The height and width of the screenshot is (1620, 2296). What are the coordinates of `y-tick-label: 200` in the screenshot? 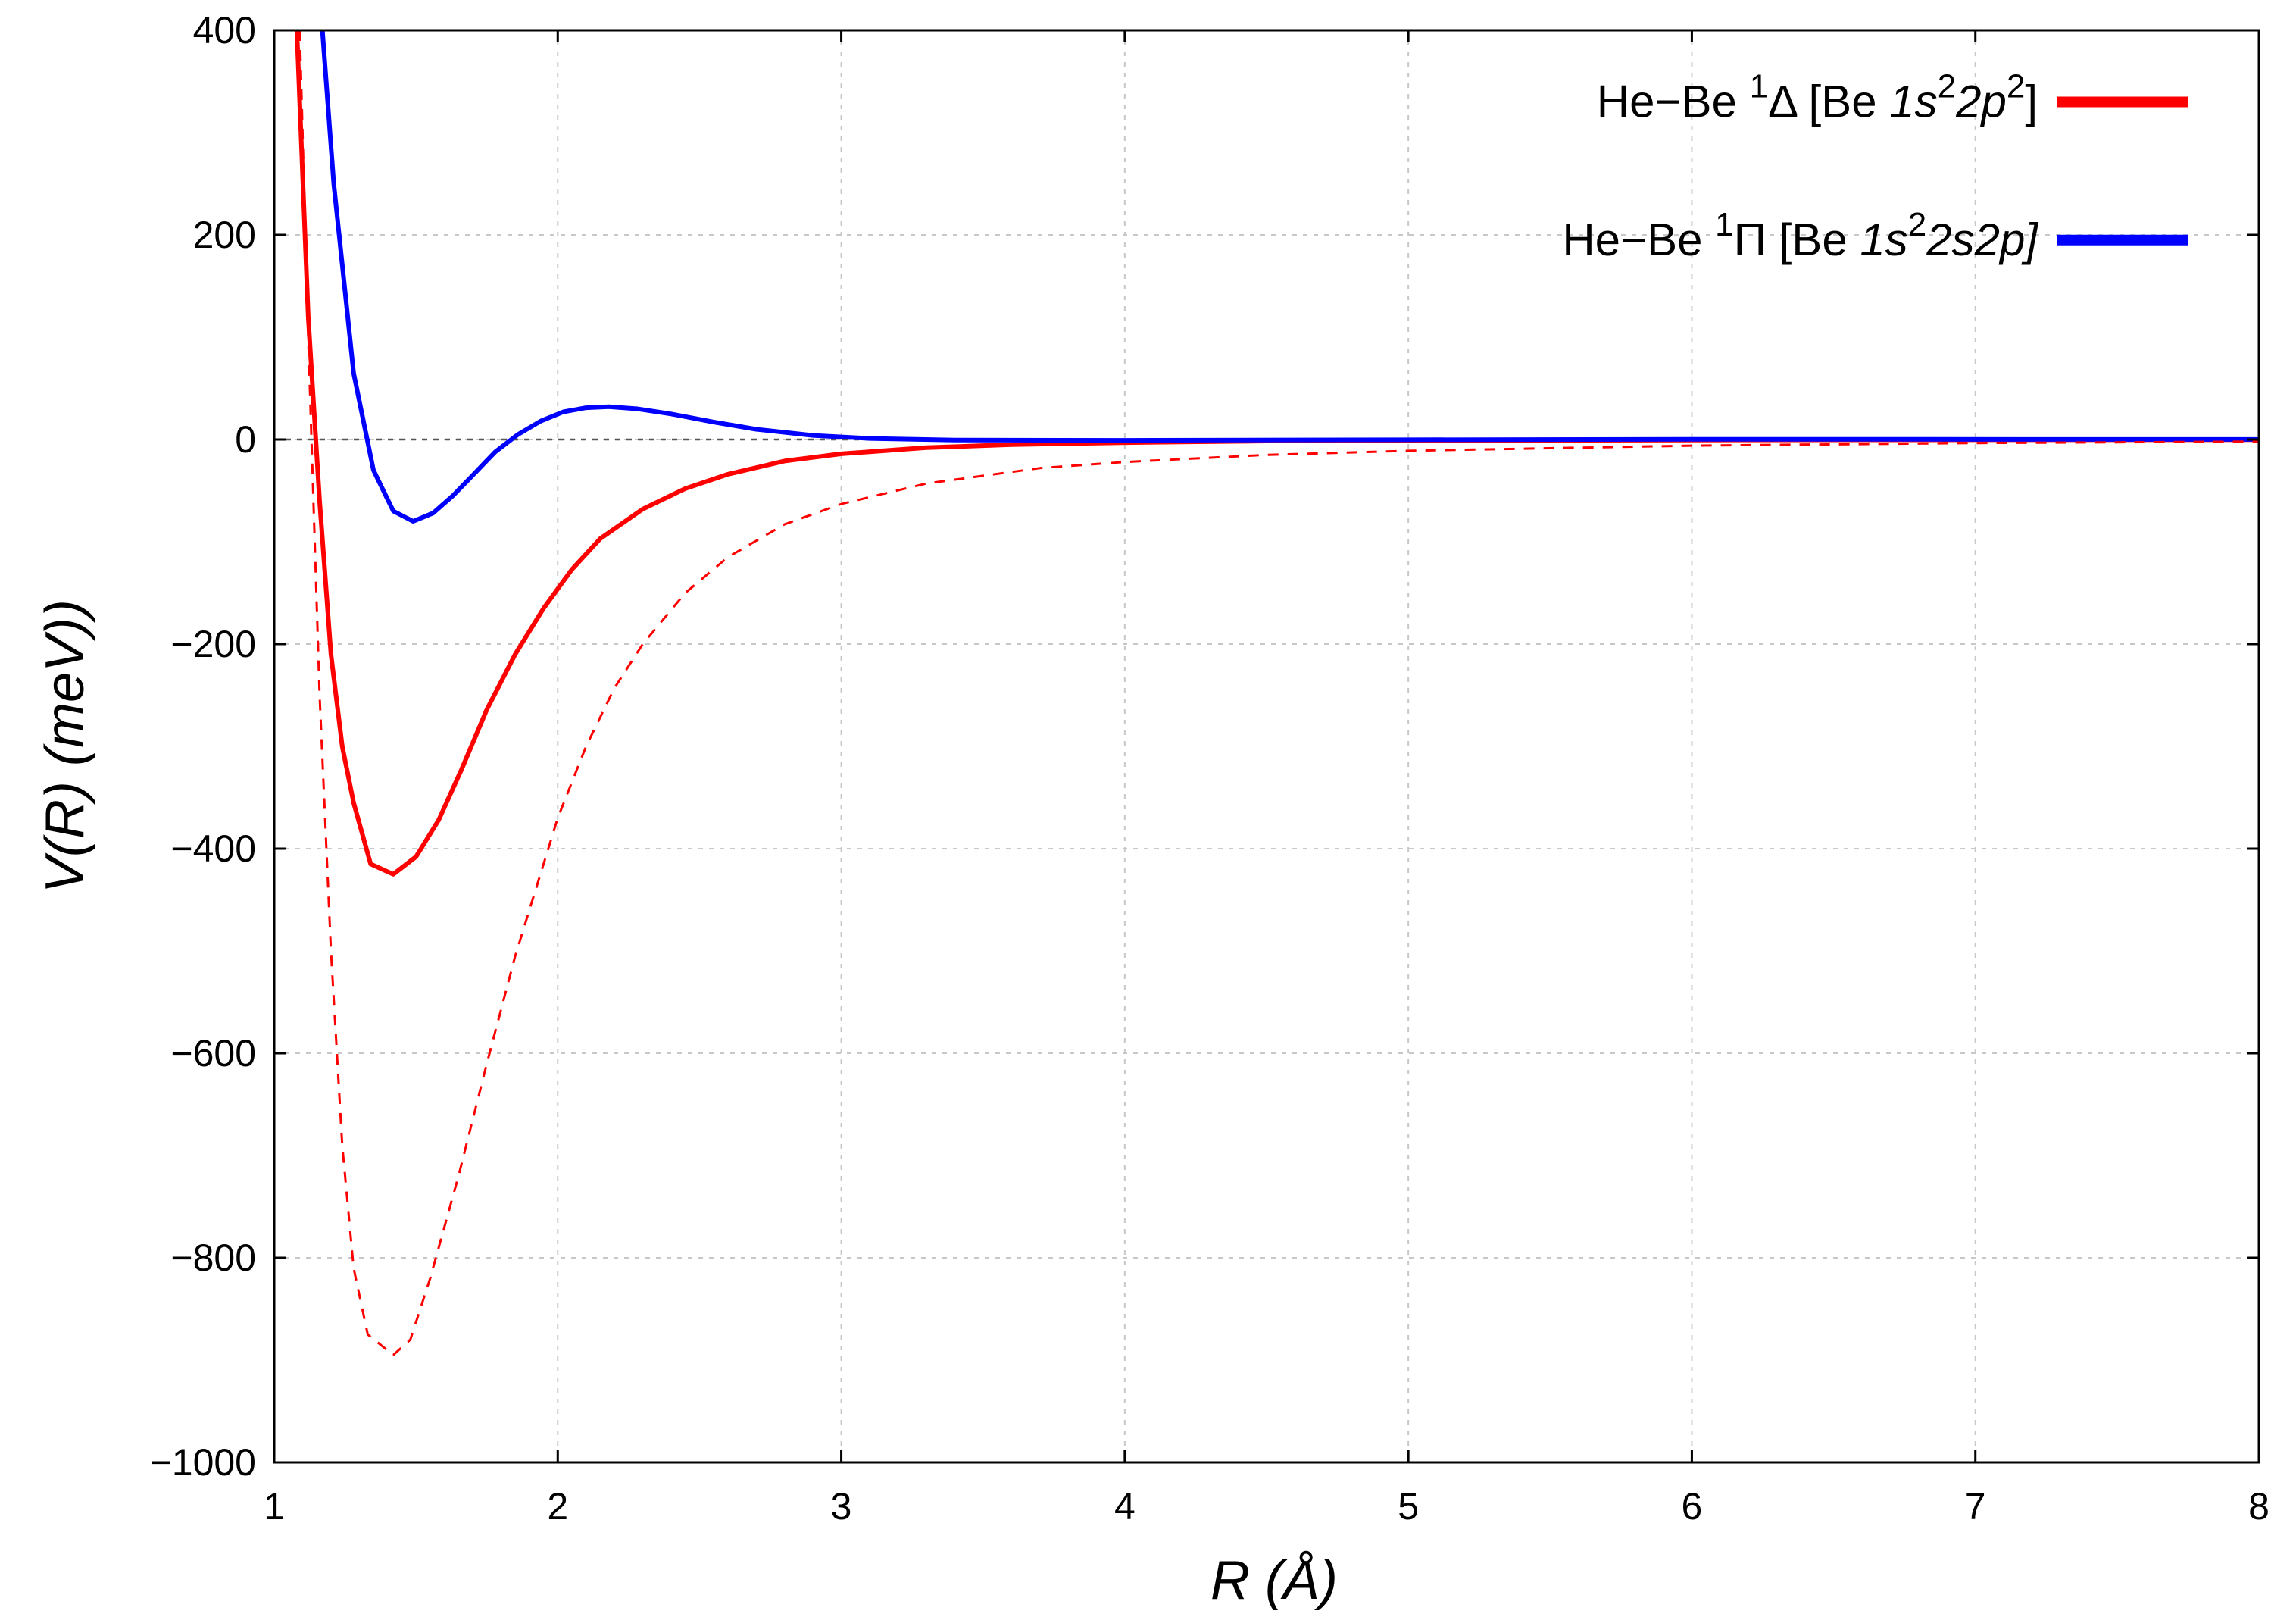 It's located at (224, 235).